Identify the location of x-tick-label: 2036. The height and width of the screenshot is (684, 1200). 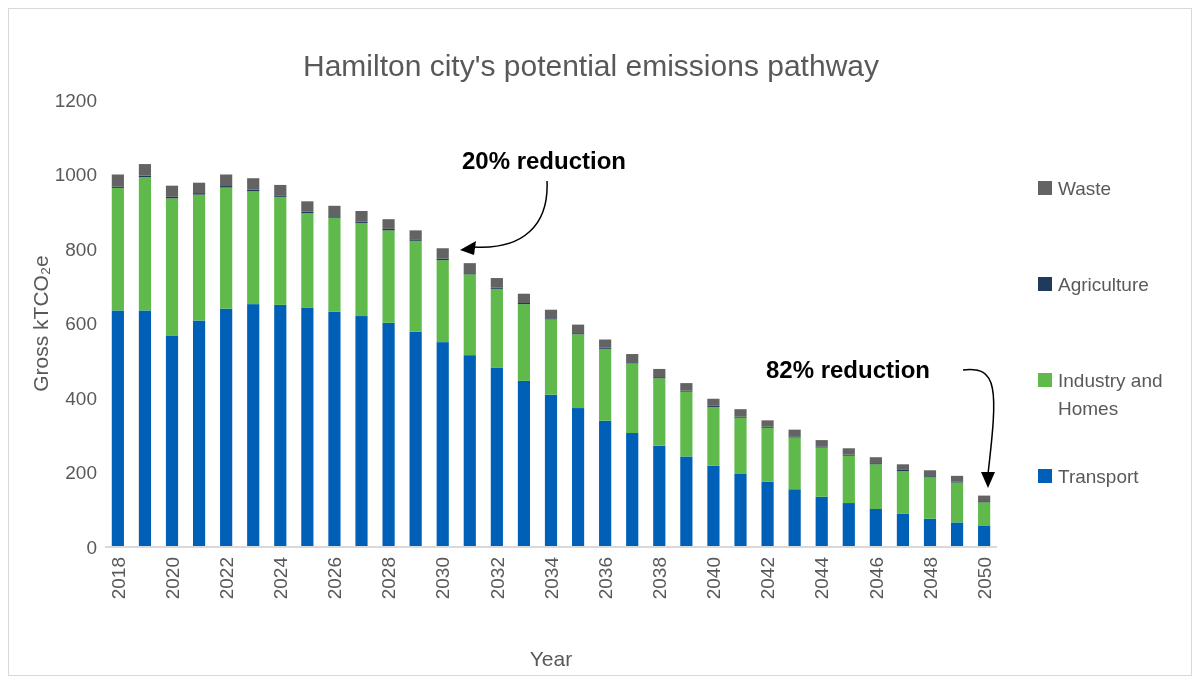
(605, 578).